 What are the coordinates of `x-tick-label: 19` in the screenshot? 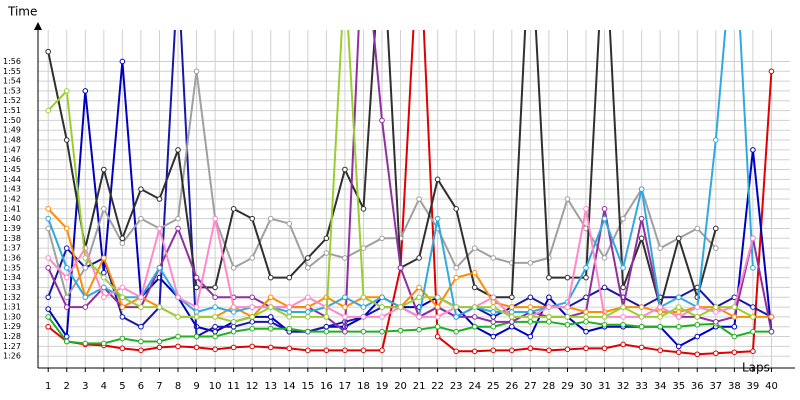 It's located at (382, 386).